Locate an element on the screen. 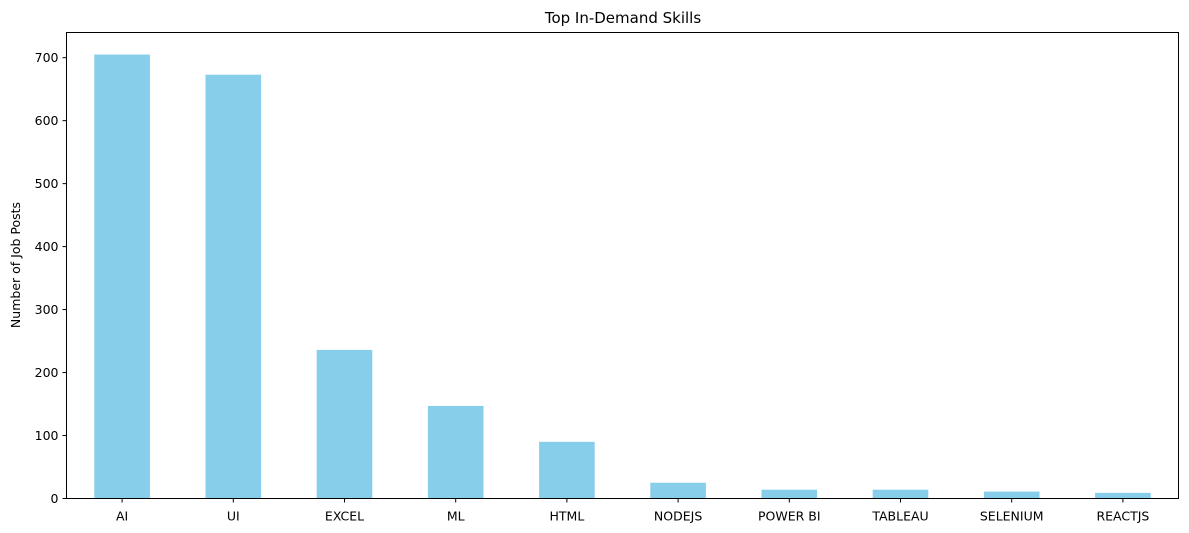 Image resolution: width=1189 pixels, height=533 pixels. y-tick-label: 0 is located at coordinates (55, 498).